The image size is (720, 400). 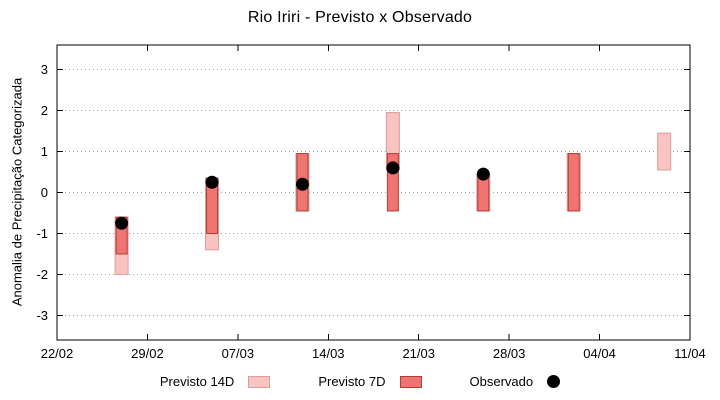 What do you see at coordinates (44, 110) in the screenshot?
I see `y-tick-label: 2` at bounding box center [44, 110].